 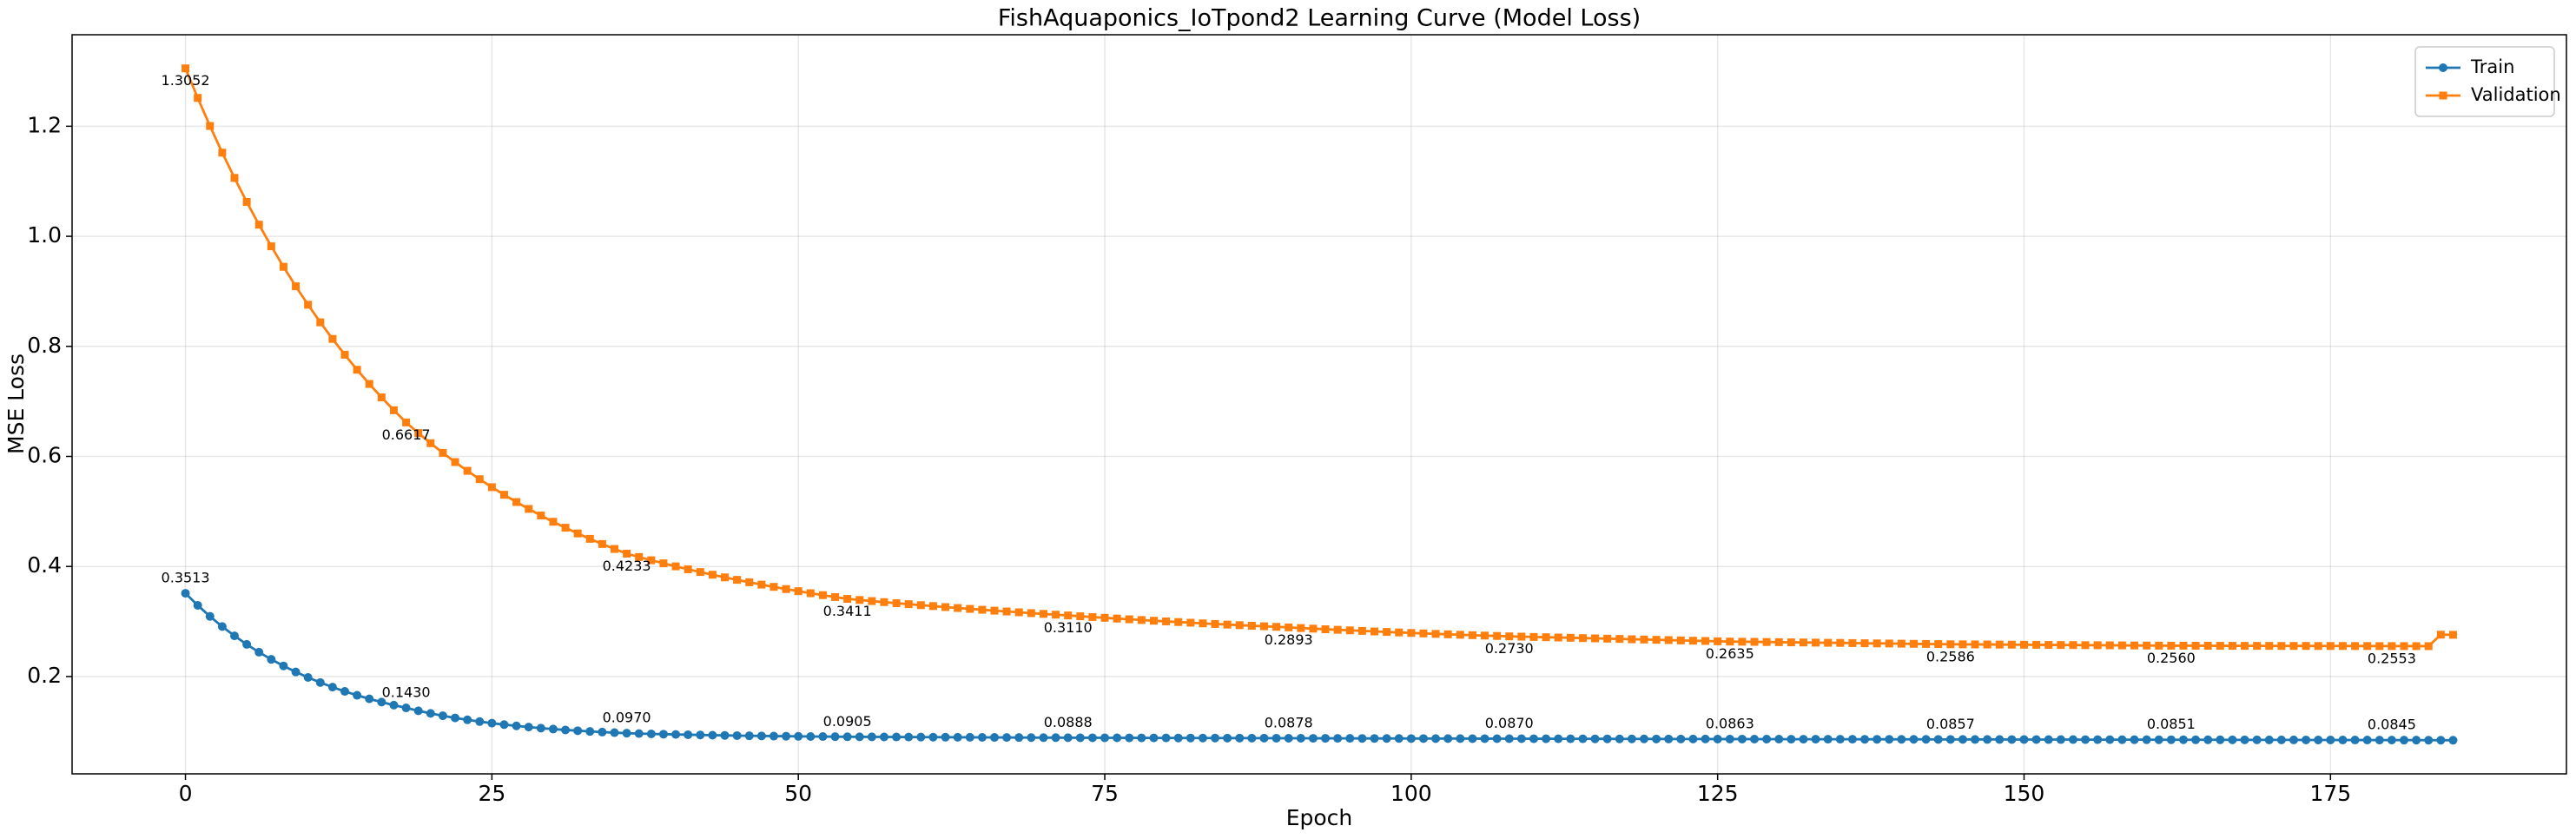 I want to click on legend-label: Train, so click(x=2492, y=66).